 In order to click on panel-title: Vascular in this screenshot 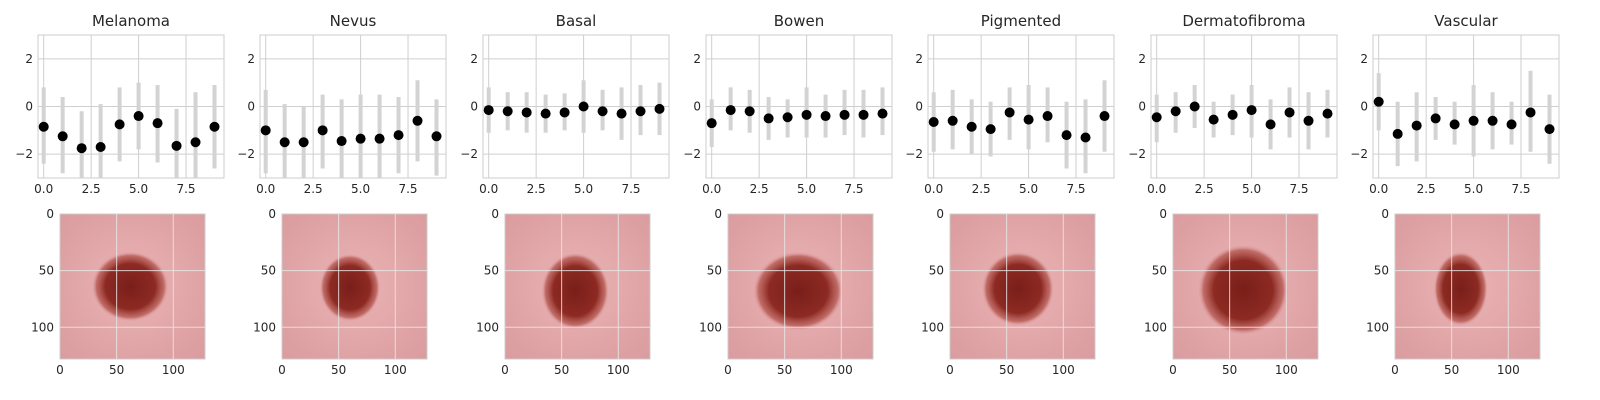, I will do `click(1466, 21)`.